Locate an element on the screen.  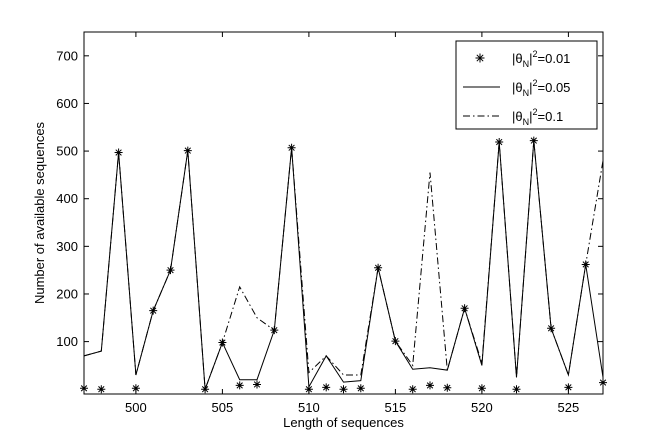
x-tick-label: 525 is located at coordinates (569, 407).